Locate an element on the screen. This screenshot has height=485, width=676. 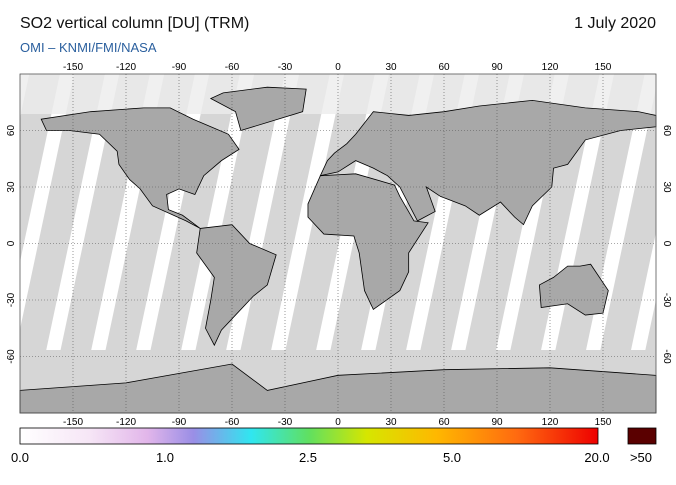
colorbar-label: 1.0 is located at coordinates (165, 457).